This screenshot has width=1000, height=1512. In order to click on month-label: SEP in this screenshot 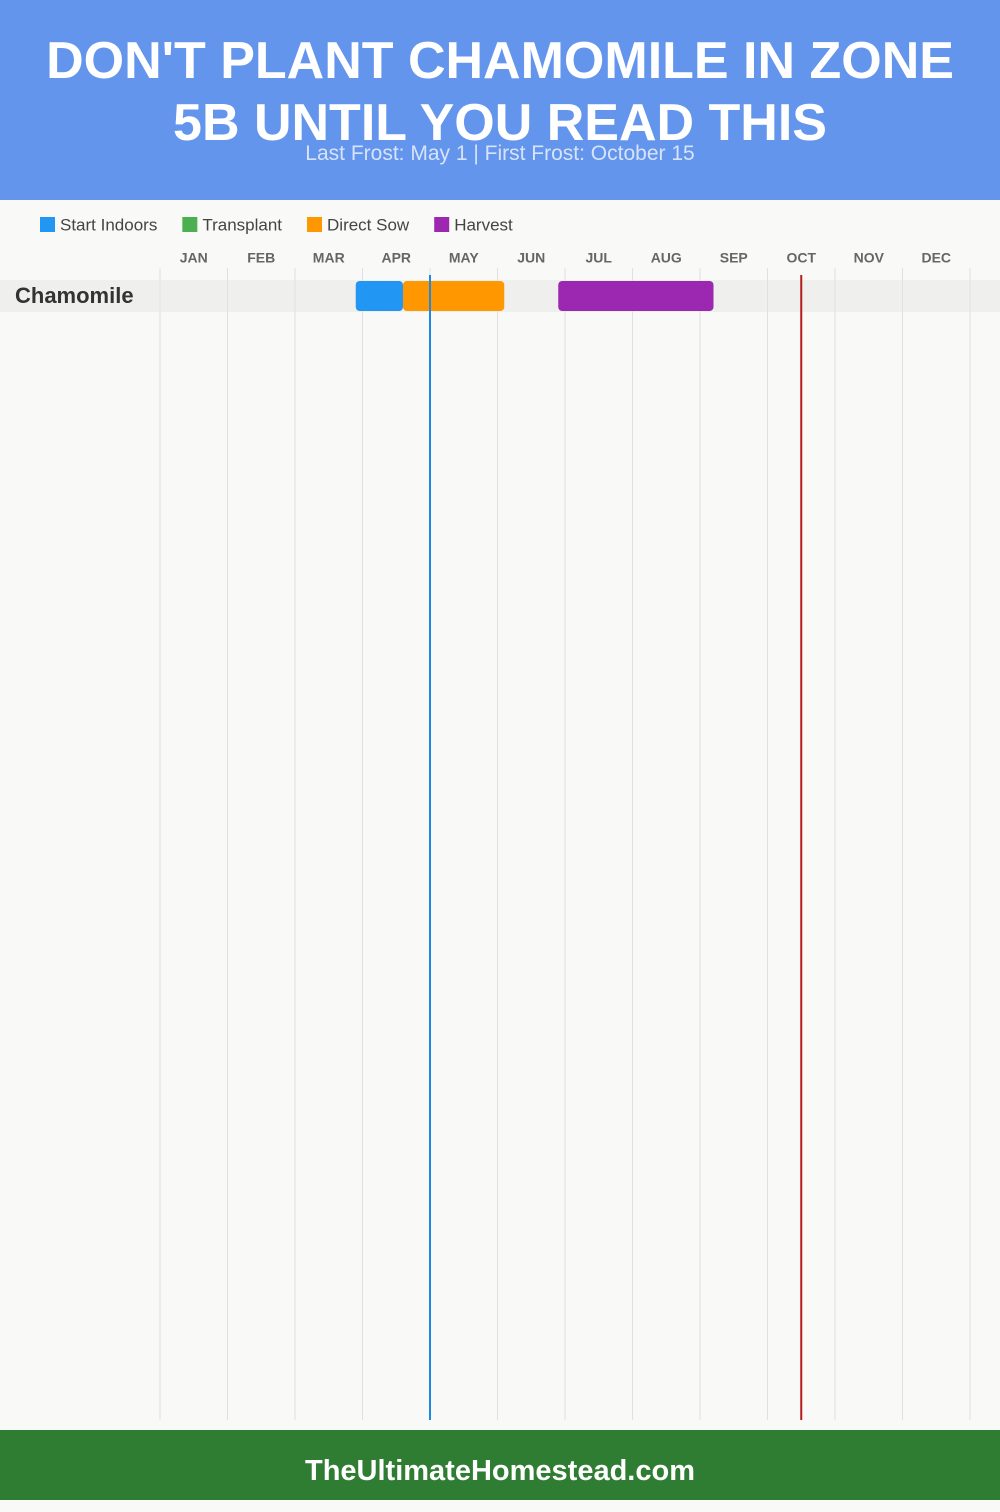, I will do `click(734, 258)`.